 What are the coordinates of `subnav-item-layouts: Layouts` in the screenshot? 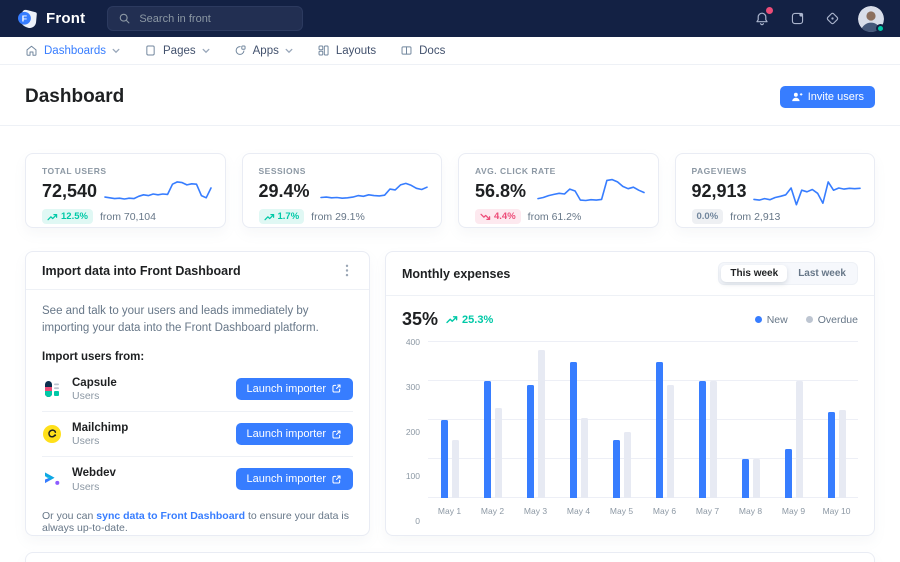 It's located at (346, 50).